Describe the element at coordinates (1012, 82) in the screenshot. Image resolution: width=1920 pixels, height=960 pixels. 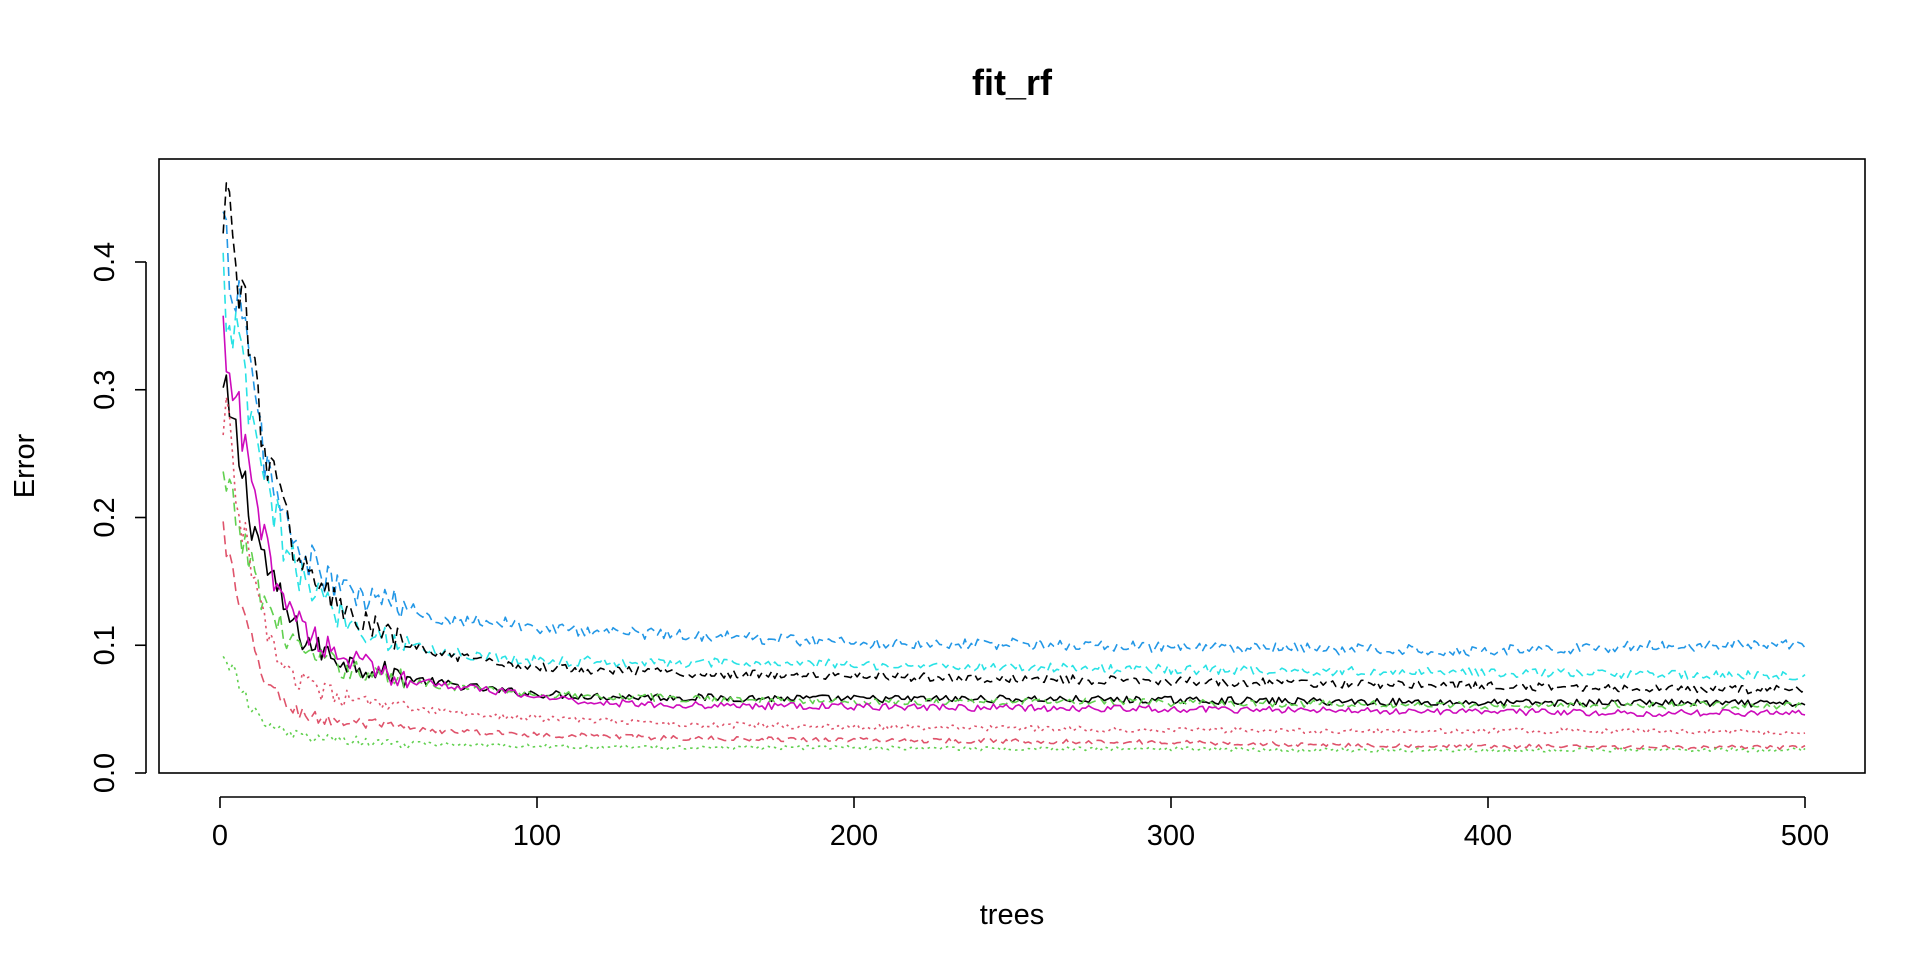
I see `chart-title: fit_rf` at that location.